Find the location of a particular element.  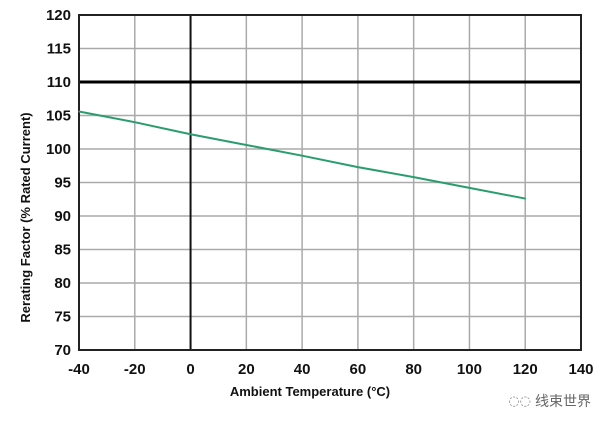

y-tick-label: 85 is located at coordinates (62, 250).